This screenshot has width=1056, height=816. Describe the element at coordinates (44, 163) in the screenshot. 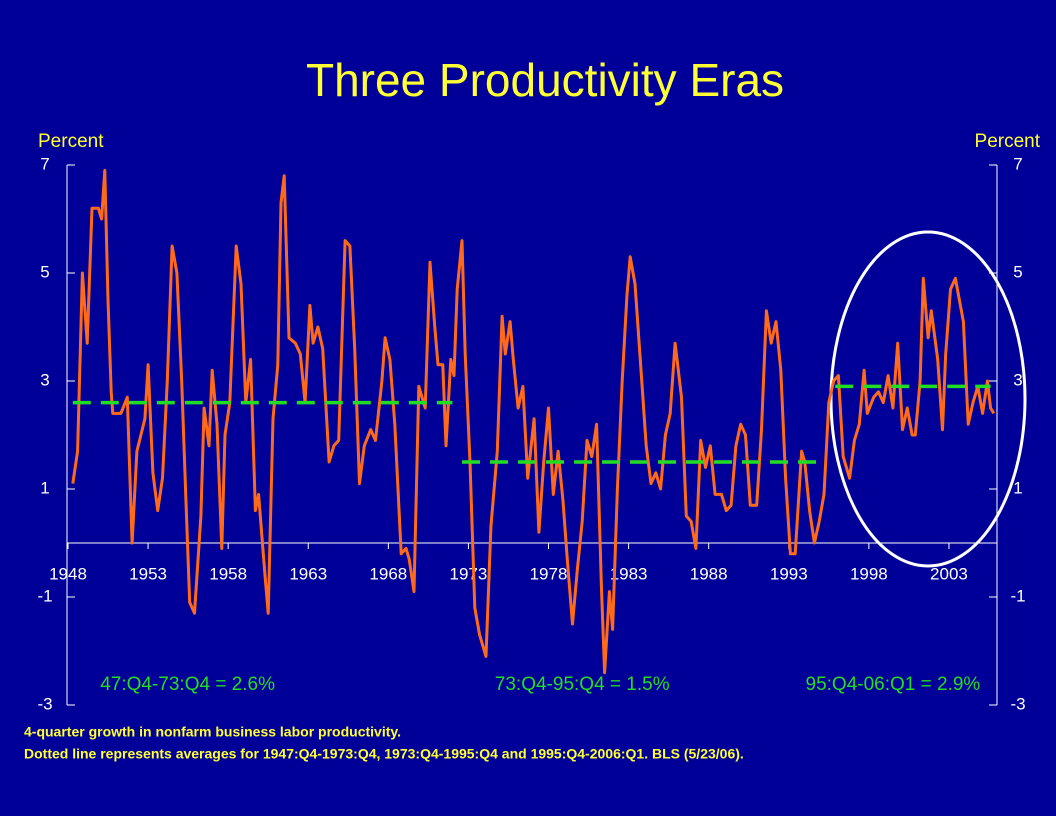

I see `y-tick-label: 7` at that location.